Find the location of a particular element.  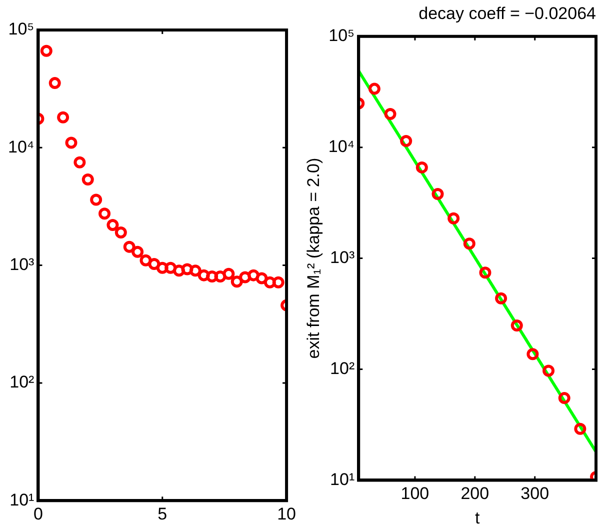

x-tick-label: 5 is located at coordinates (163, 514).